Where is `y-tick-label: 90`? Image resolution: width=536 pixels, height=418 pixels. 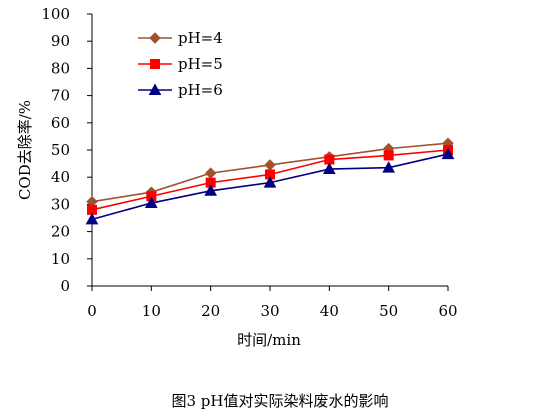 y-tick-label: 90 is located at coordinates (60, 41).